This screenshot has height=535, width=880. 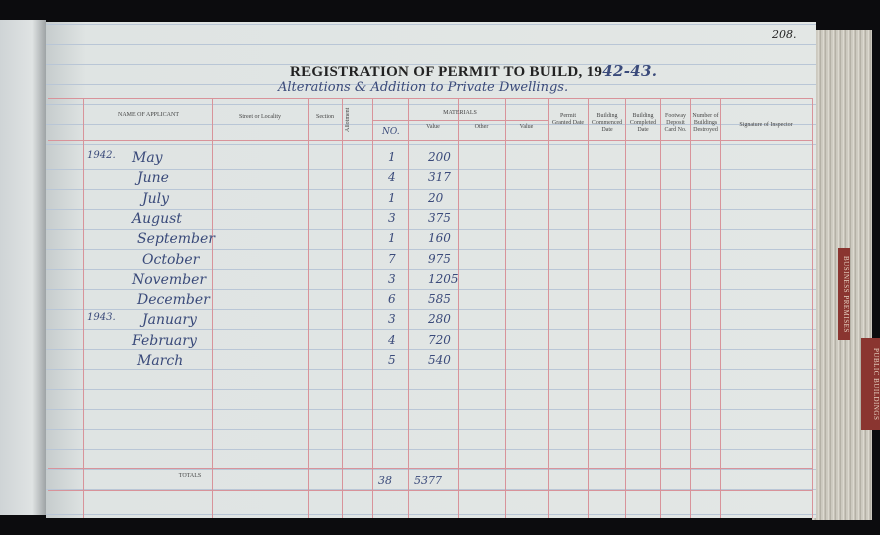 I want to click on row-value: 375, so click(x=439, y=217).